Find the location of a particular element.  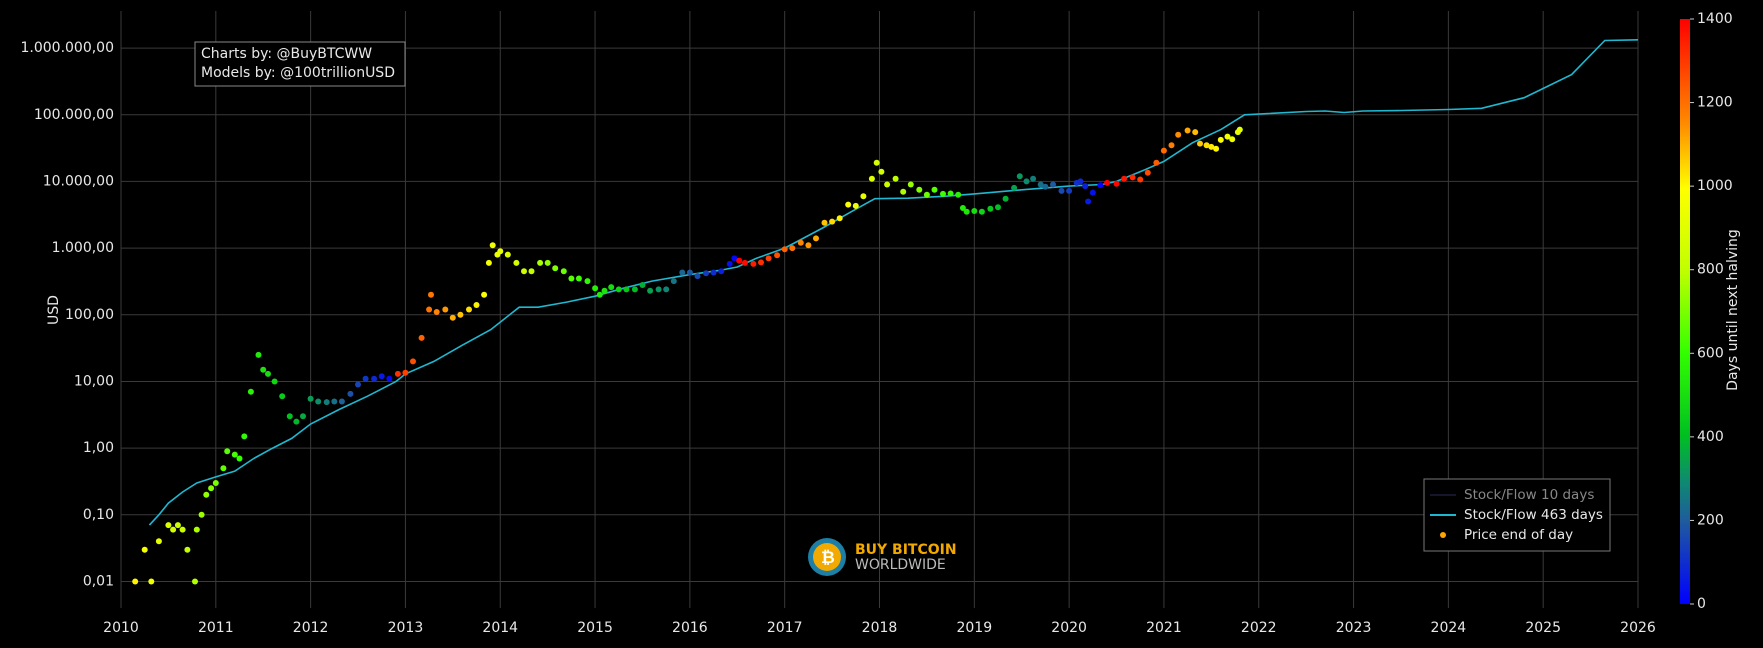

y-tick-label: 1,00 is located at coordinates (98, 448).